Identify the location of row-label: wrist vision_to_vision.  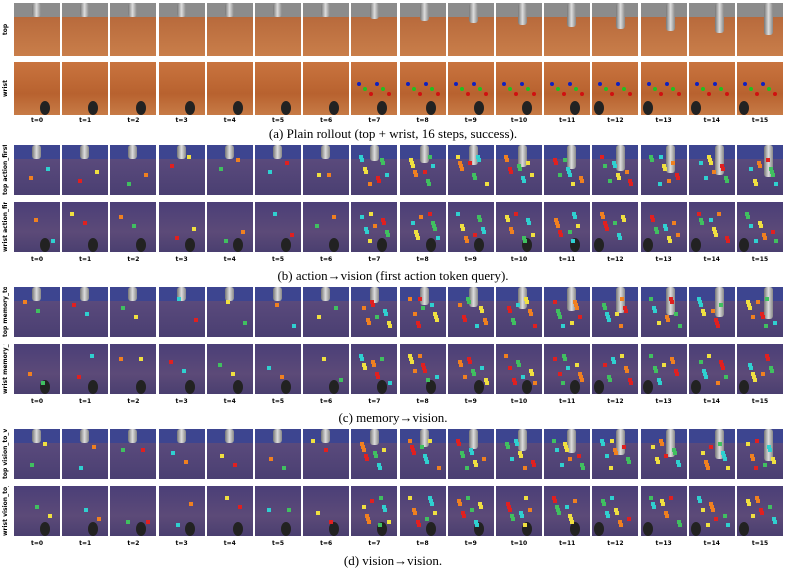
(5, 511).